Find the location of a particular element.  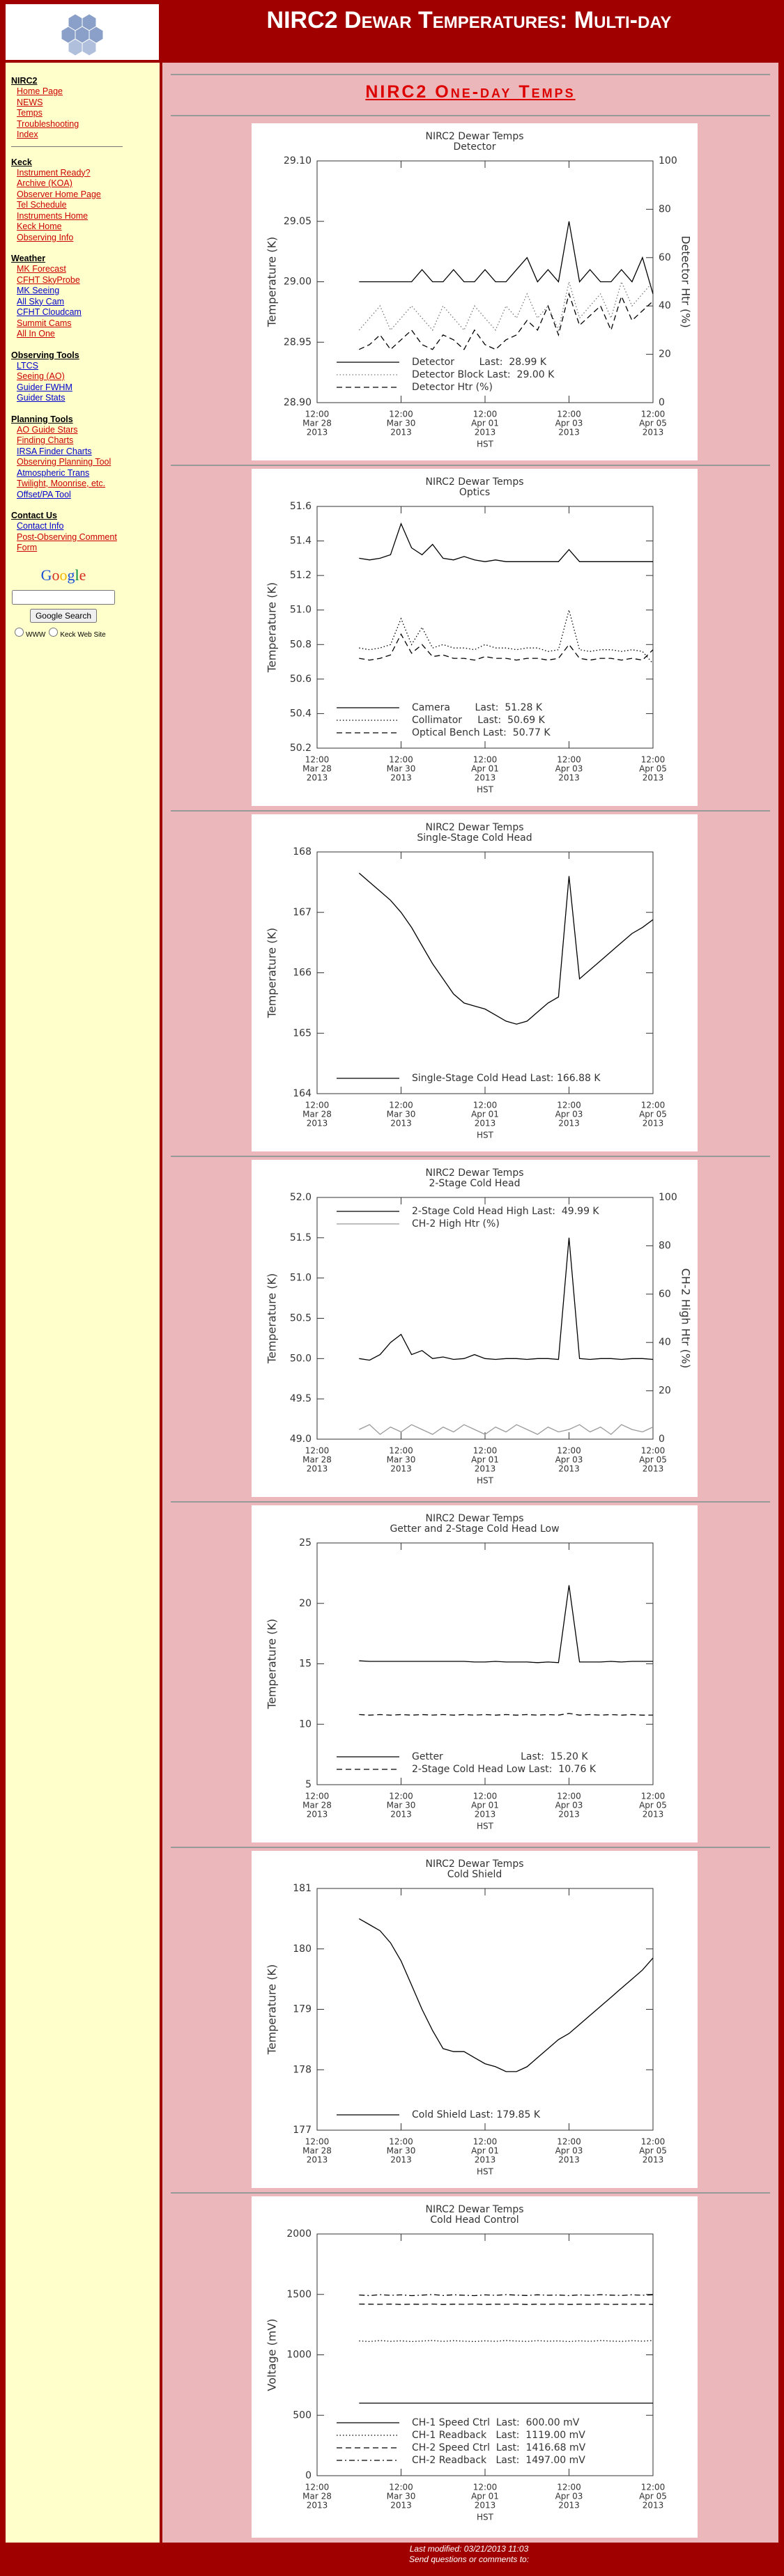

nav-link: Summit Cams is located at coordinates (44, 323).